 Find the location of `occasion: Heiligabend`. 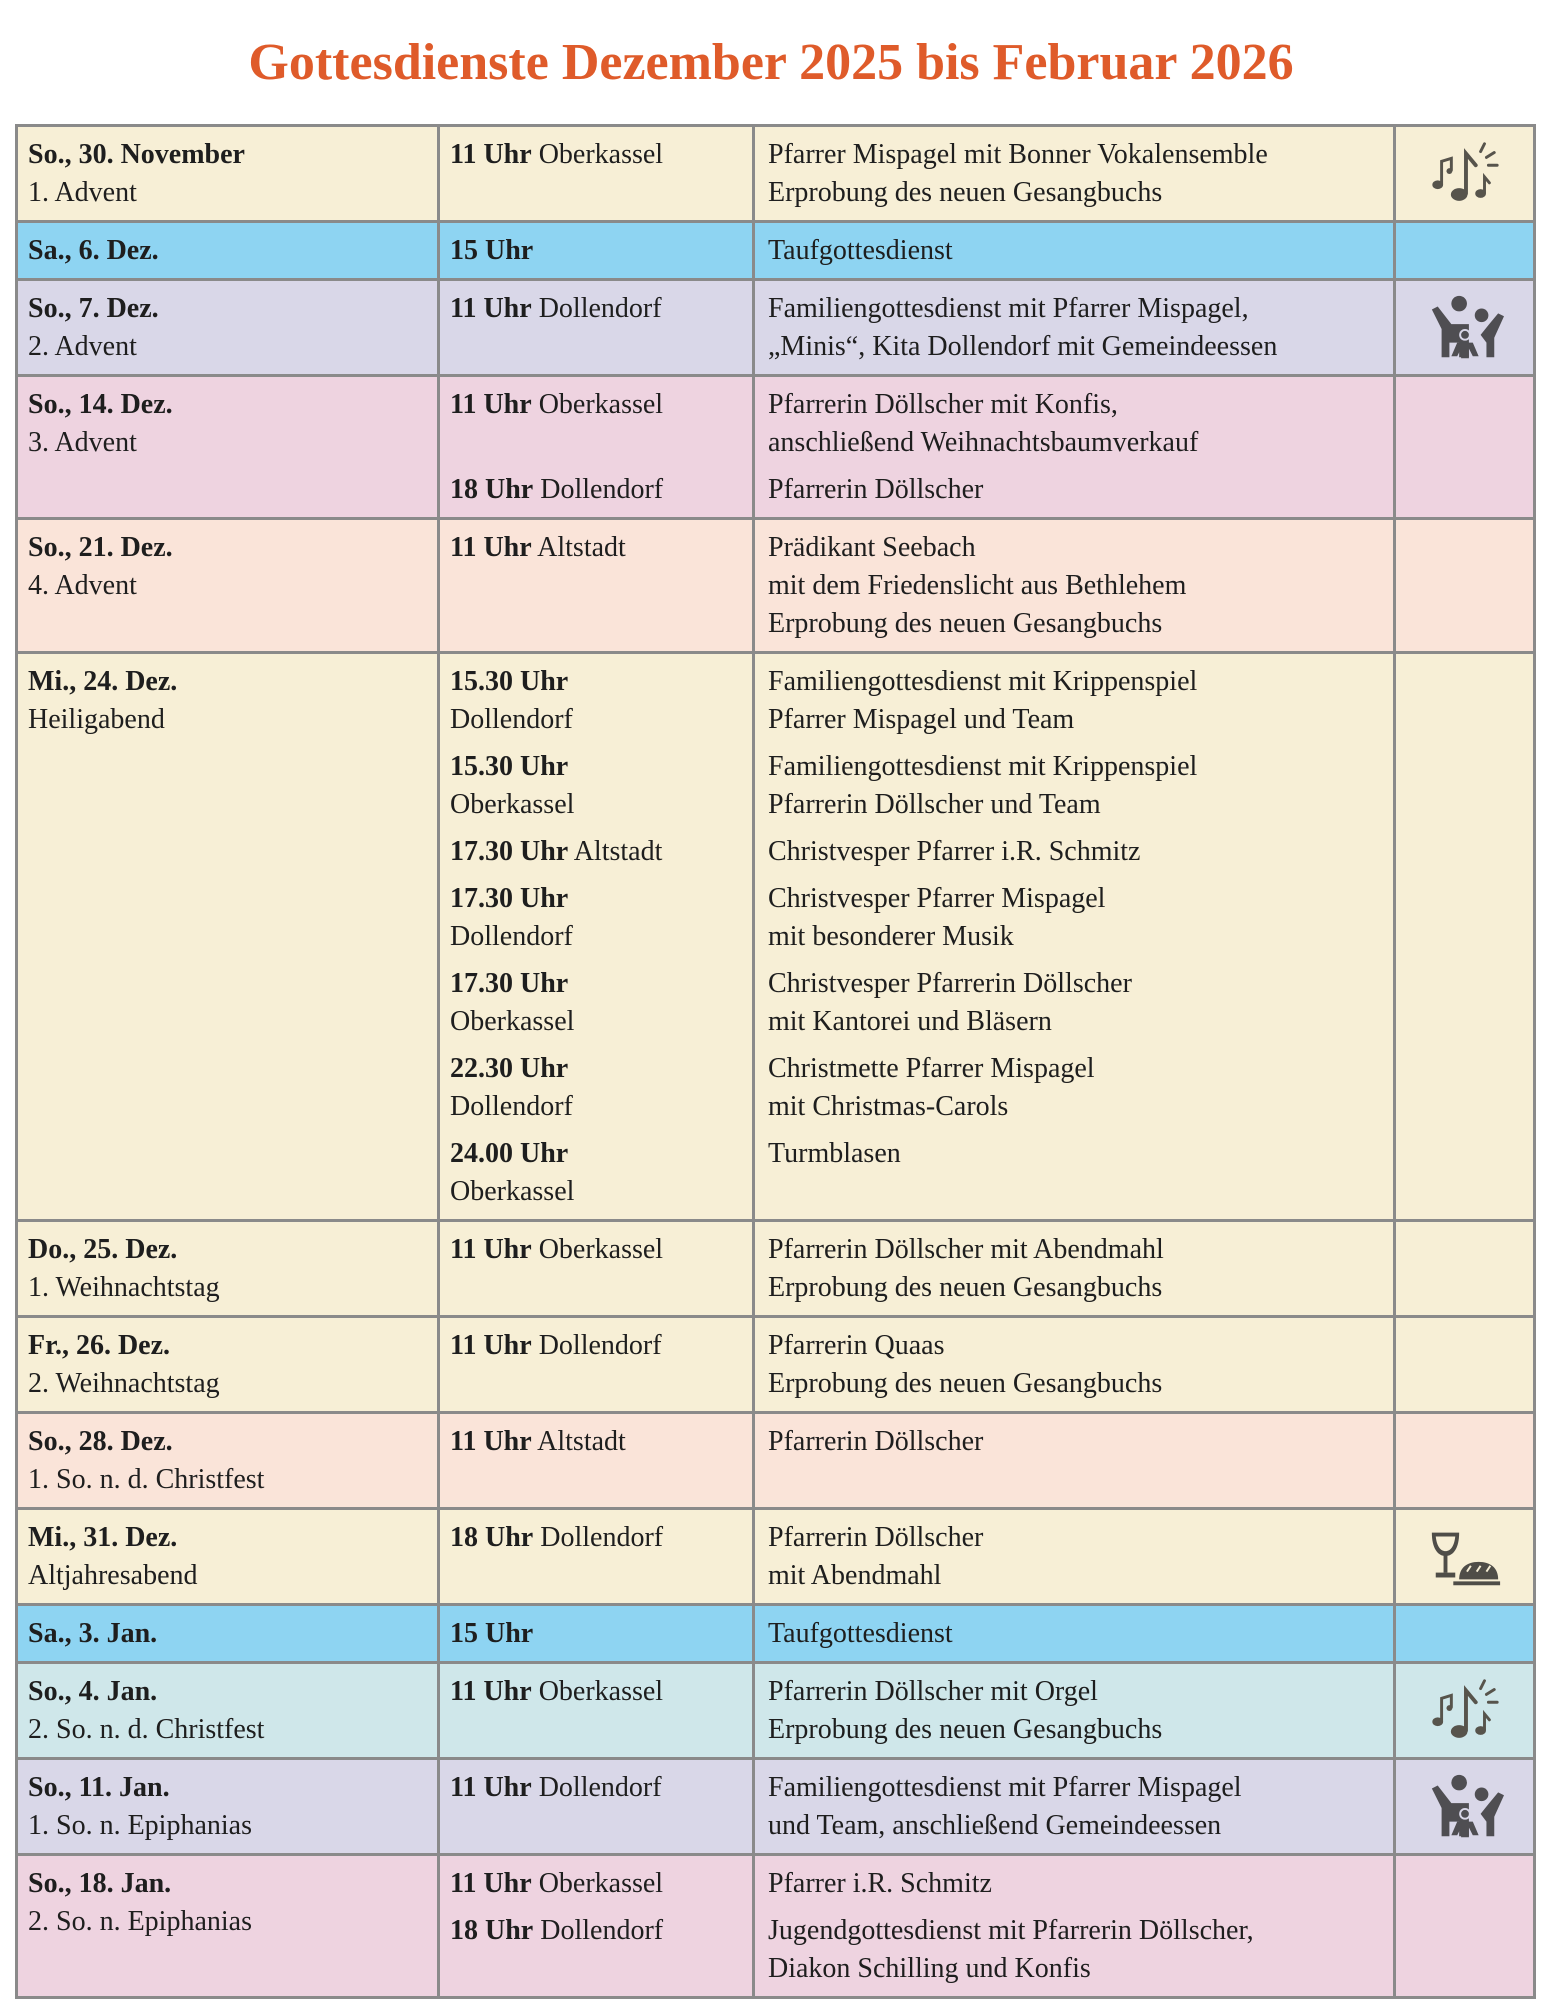

occasion: Heiligabend is located at coordinates (96, 719).